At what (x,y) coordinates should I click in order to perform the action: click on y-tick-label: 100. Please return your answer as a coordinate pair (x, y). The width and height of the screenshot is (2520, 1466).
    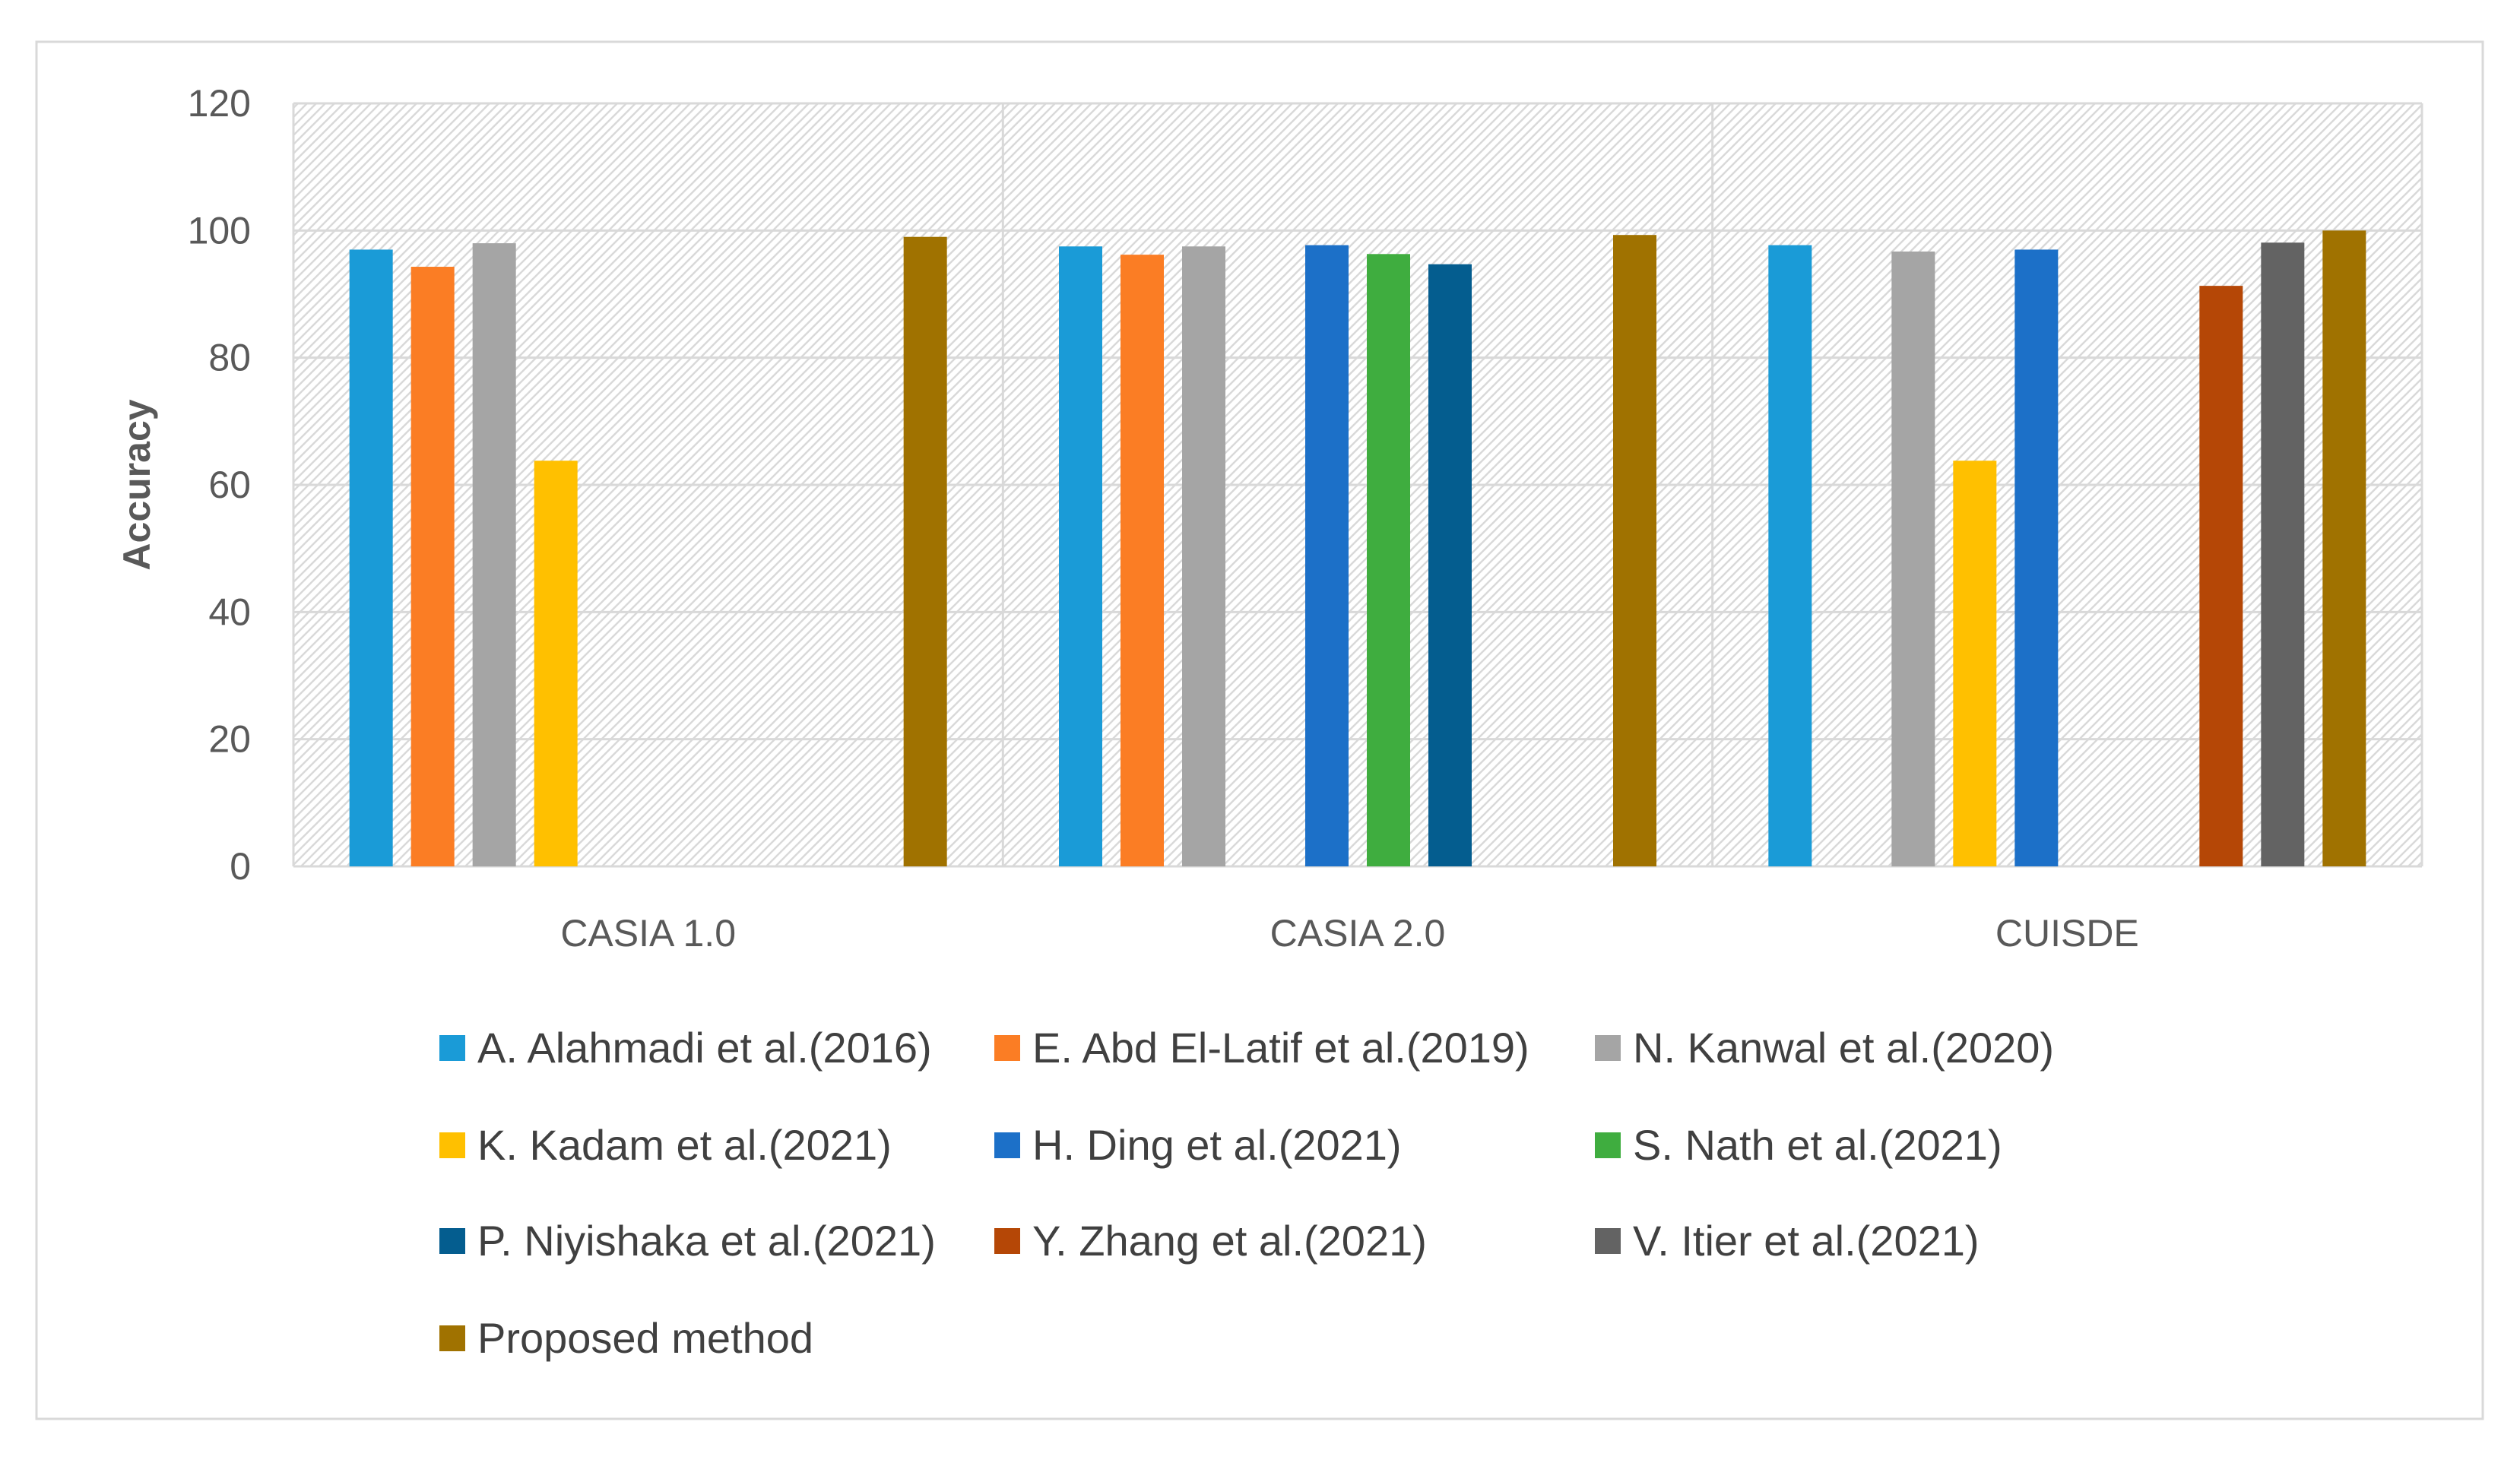
    Looking at the image, I should click on (219, 230).